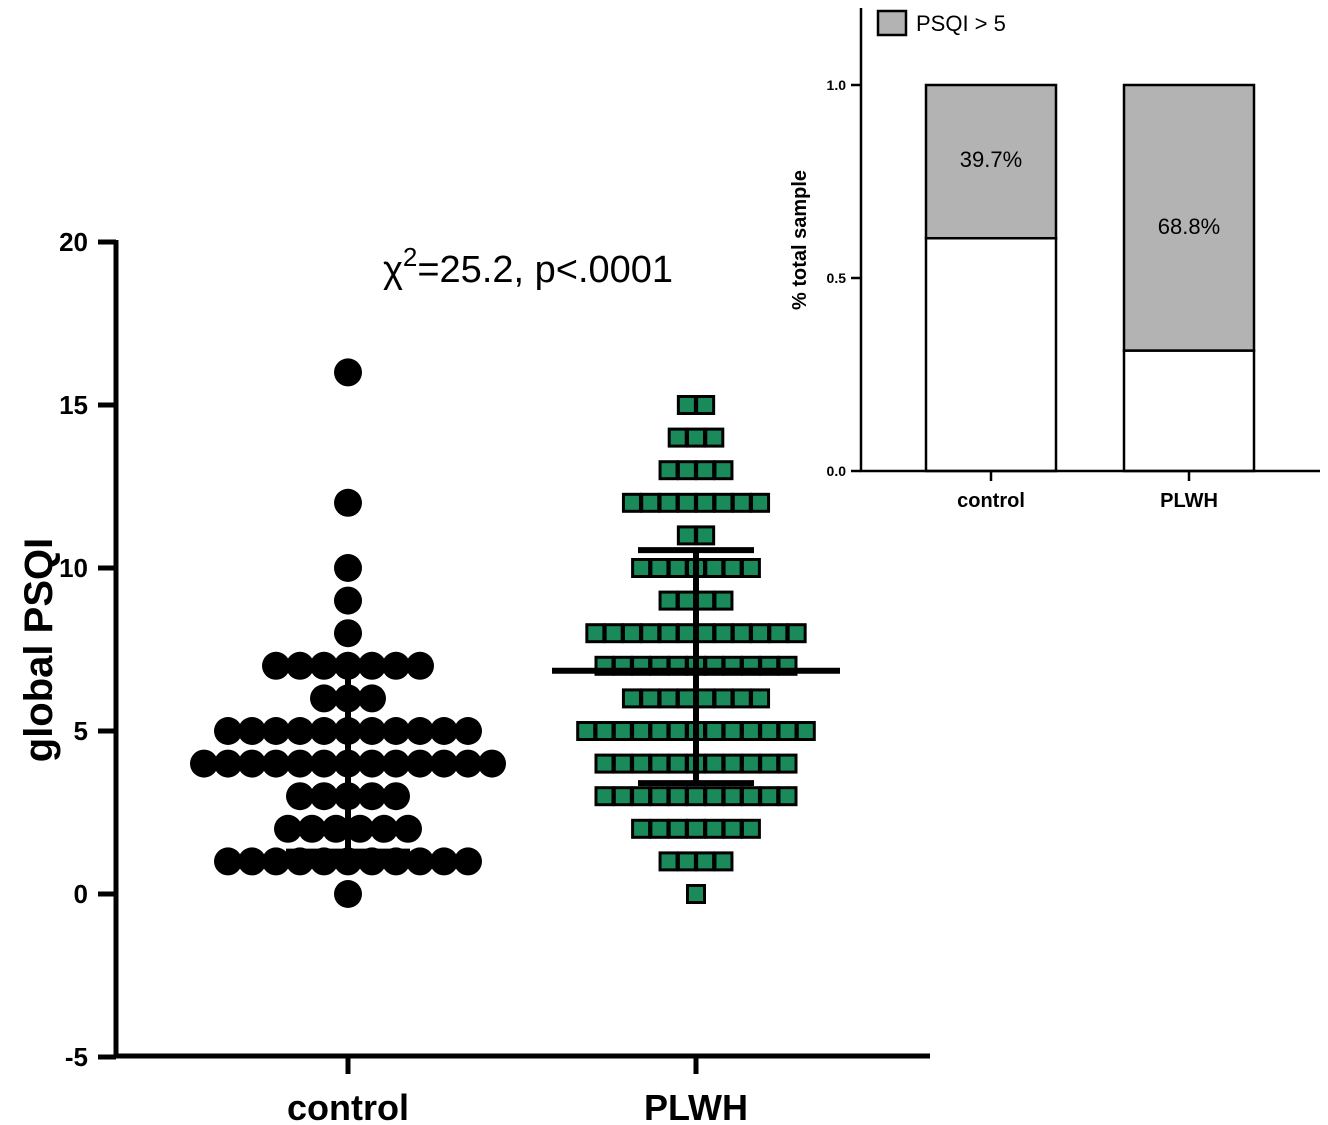 This screenshot has width=1328, height=1125. I want to click on inset-y-tick-label: 0.0, so click(837, 471).